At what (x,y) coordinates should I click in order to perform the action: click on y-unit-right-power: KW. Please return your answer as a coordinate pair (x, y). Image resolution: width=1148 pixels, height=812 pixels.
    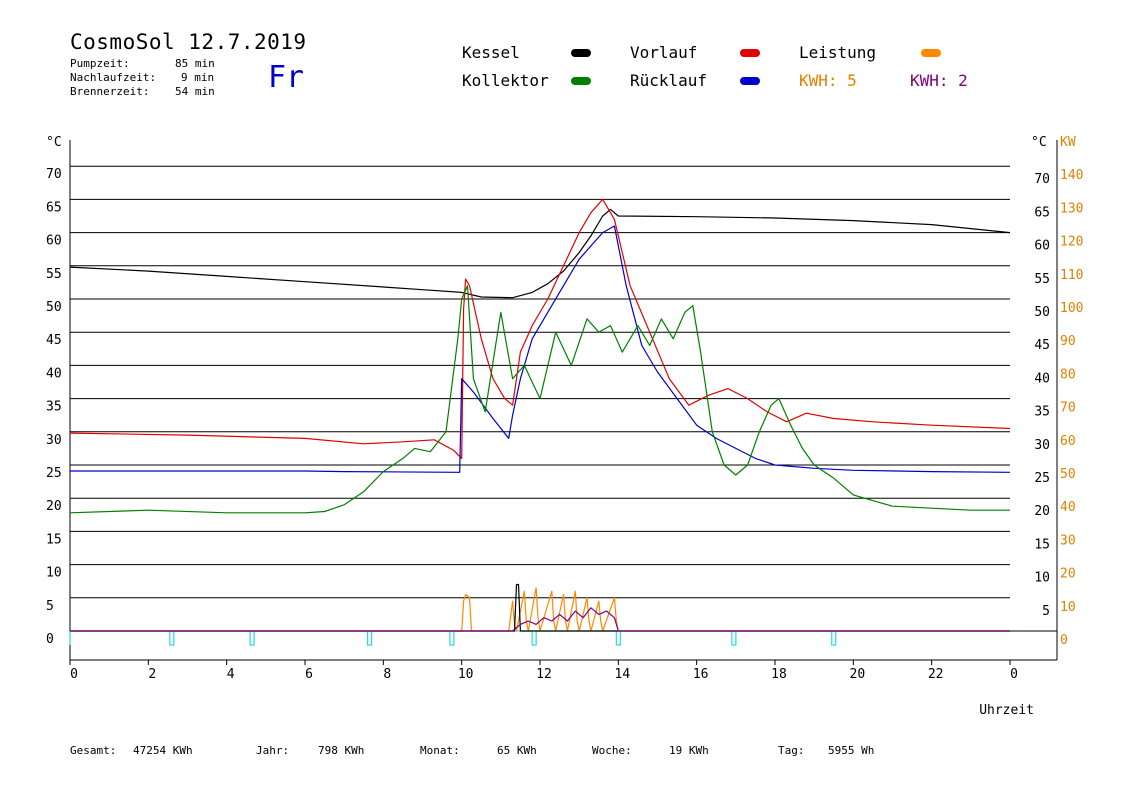
    Looking at the image, I should click on (1068, 142).